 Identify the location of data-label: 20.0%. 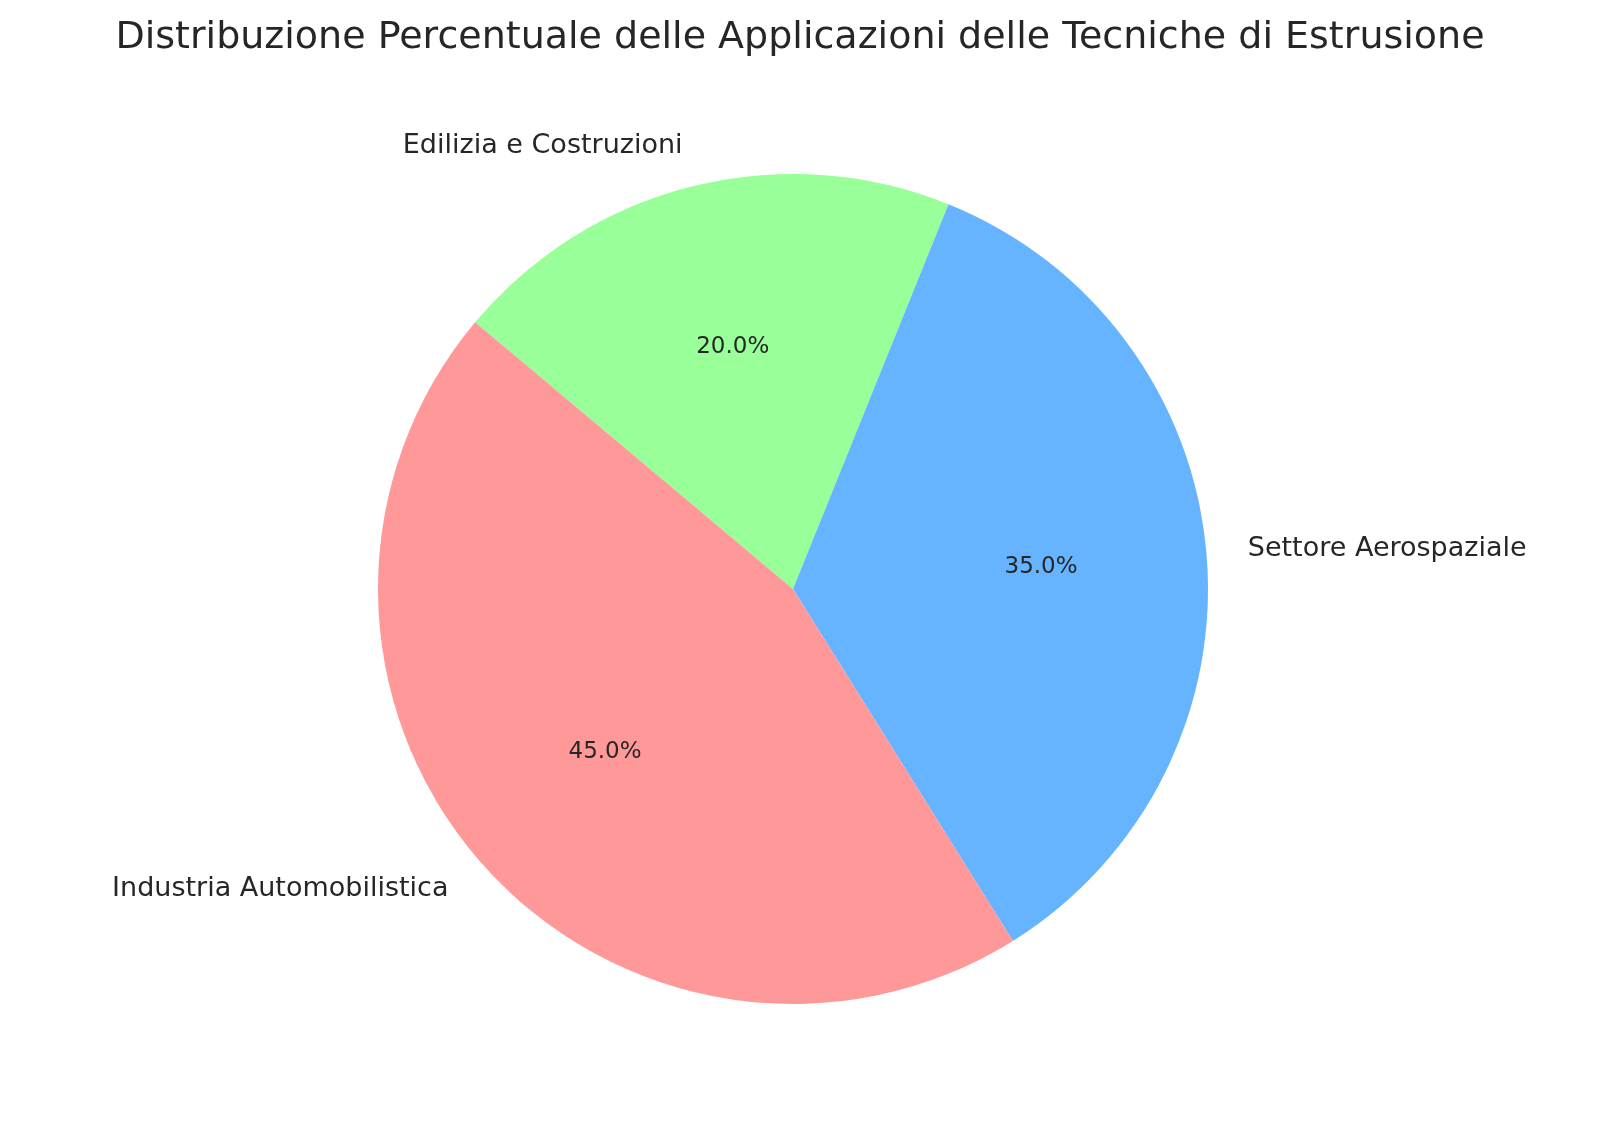
(733, 345).